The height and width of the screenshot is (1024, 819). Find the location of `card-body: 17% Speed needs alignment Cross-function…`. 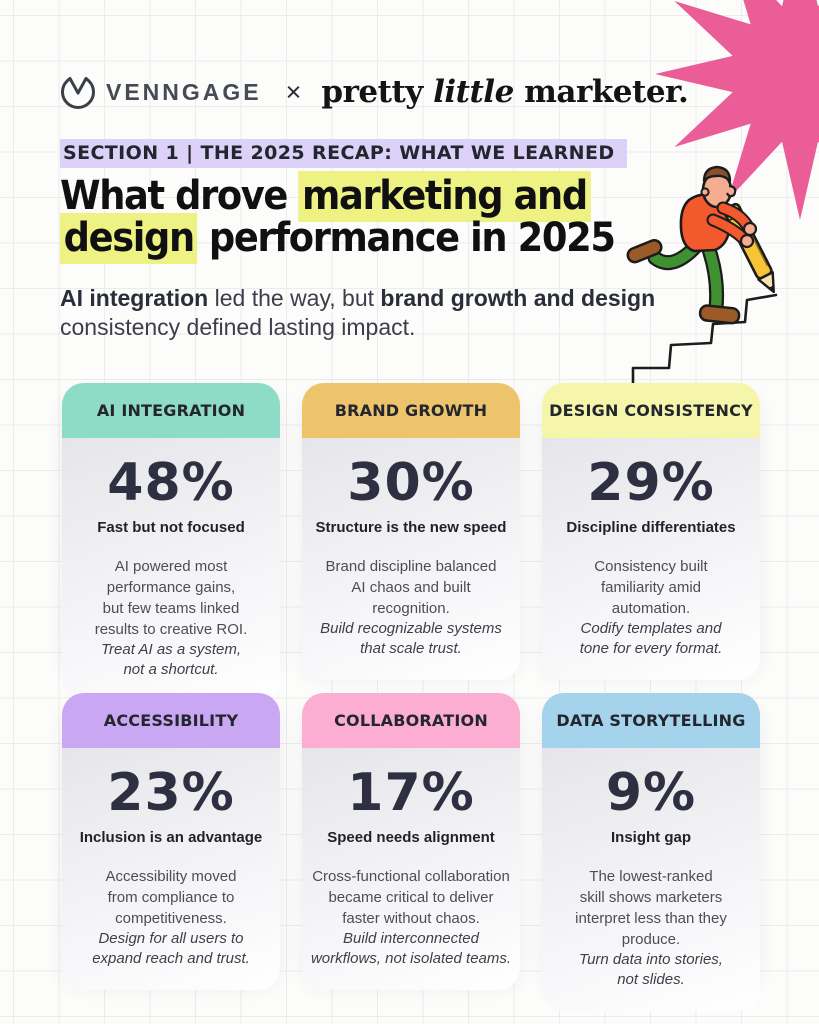

card-body: 17% Speed needs alignment Cross-function… is located at coordinates (411, 869).